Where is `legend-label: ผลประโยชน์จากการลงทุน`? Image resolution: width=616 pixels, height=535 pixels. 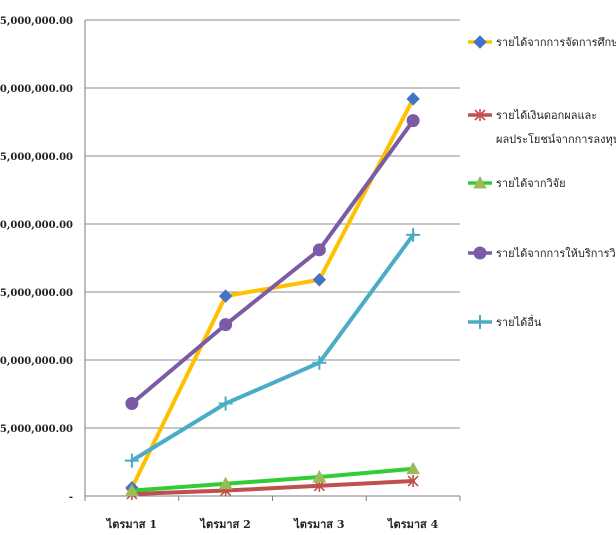
legend-label: ผลประโยชน์จากการลงทุน is located at coordinates (556, 139).